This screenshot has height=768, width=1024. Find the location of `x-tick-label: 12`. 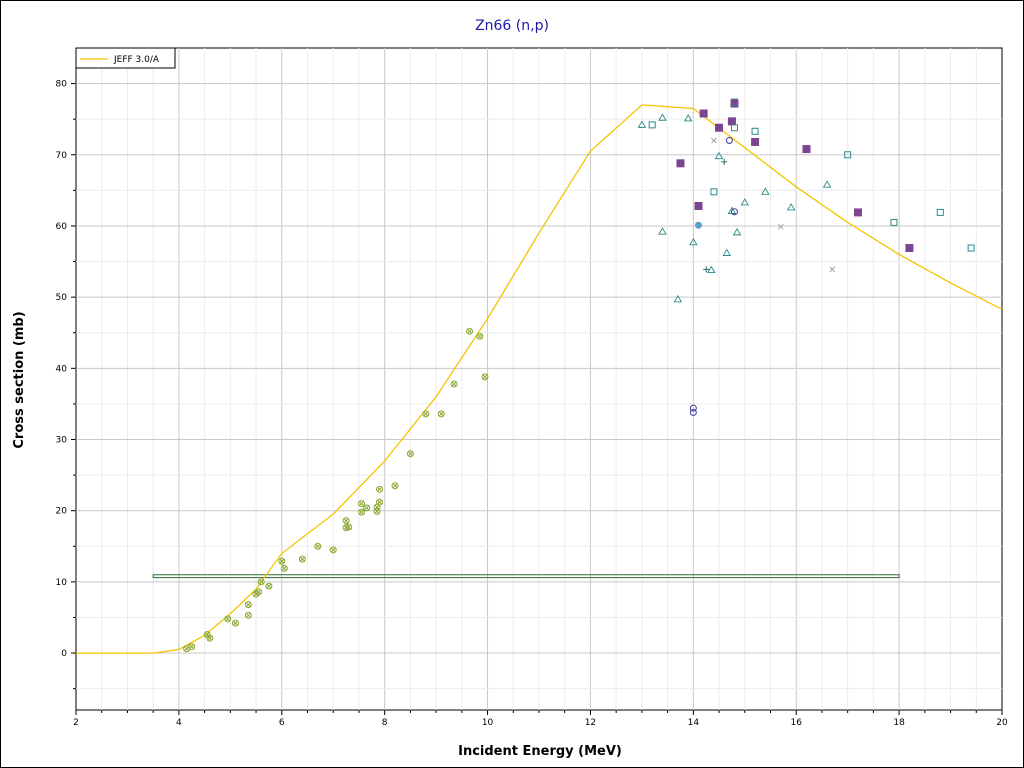

x-tick-label: 12 is located at coordinates (590, 723).